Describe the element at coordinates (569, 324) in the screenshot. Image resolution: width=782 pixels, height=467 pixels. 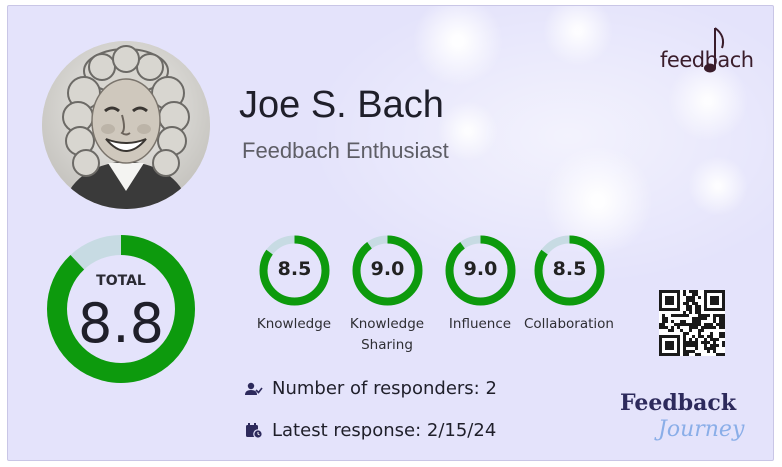
I see `metric-label: Collaboration` at that location.